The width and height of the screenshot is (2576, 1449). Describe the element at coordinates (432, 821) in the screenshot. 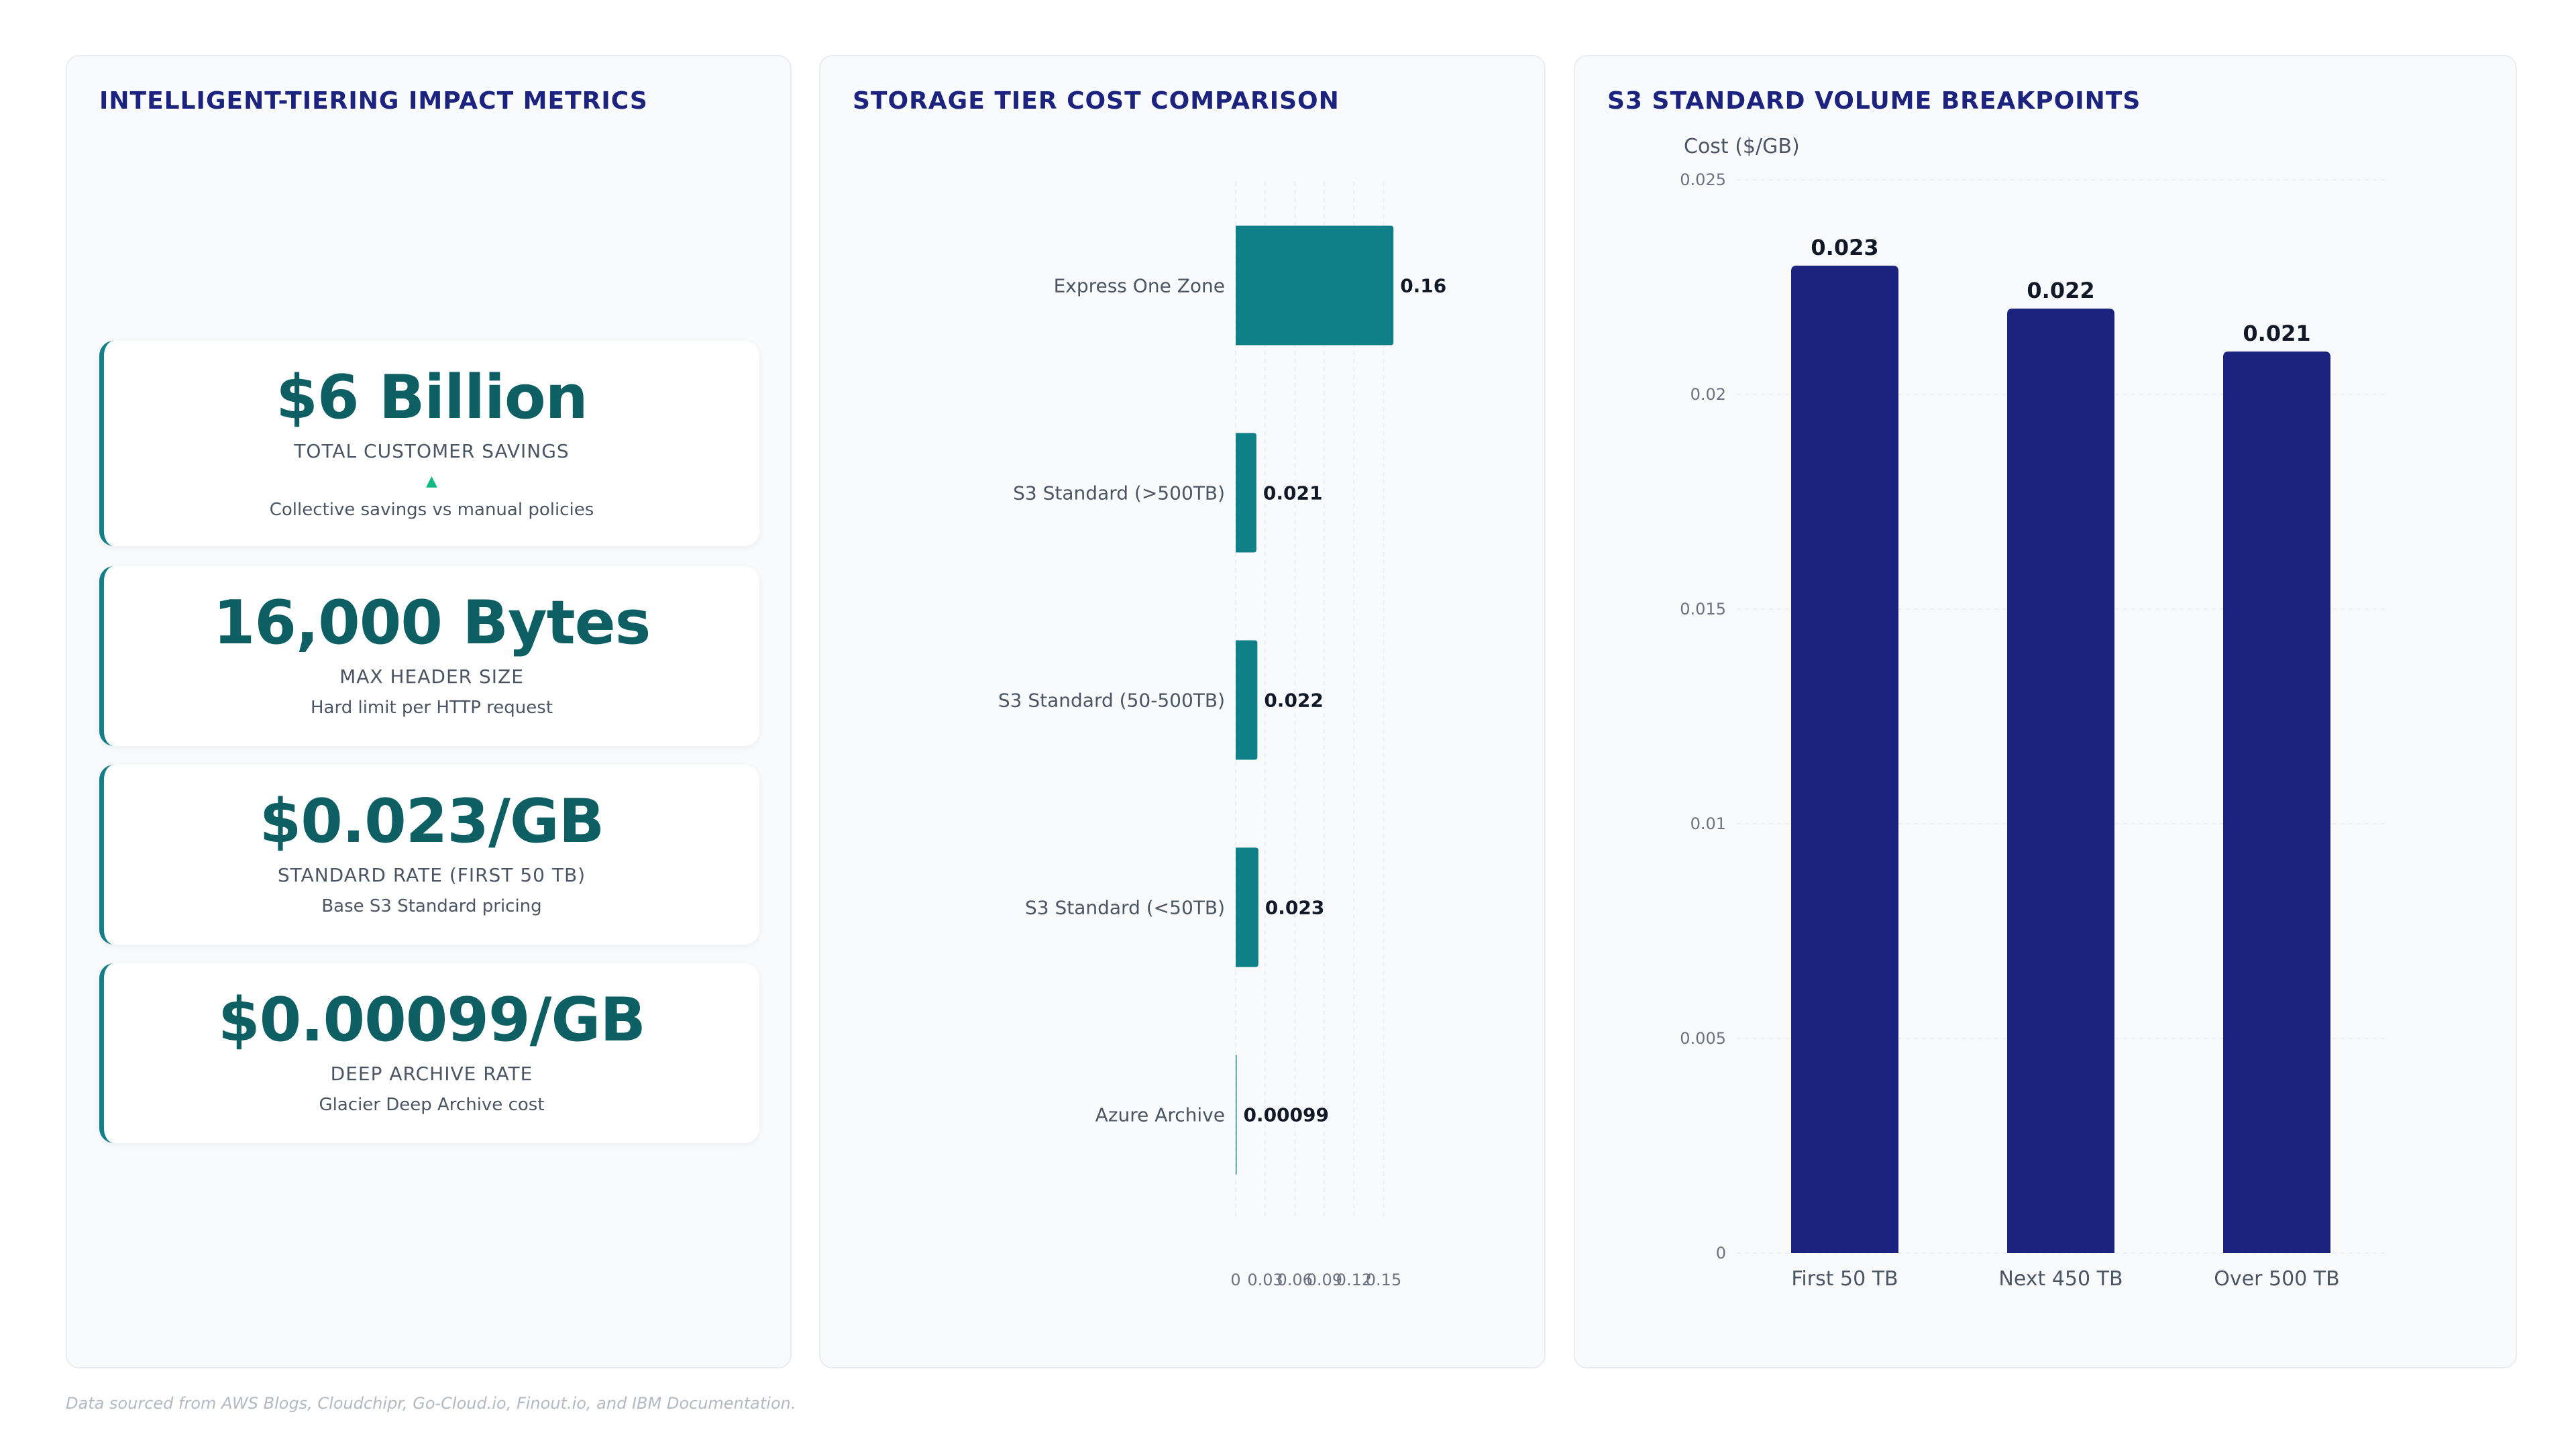

I see `metric-value: $0.023/GB` at that location.